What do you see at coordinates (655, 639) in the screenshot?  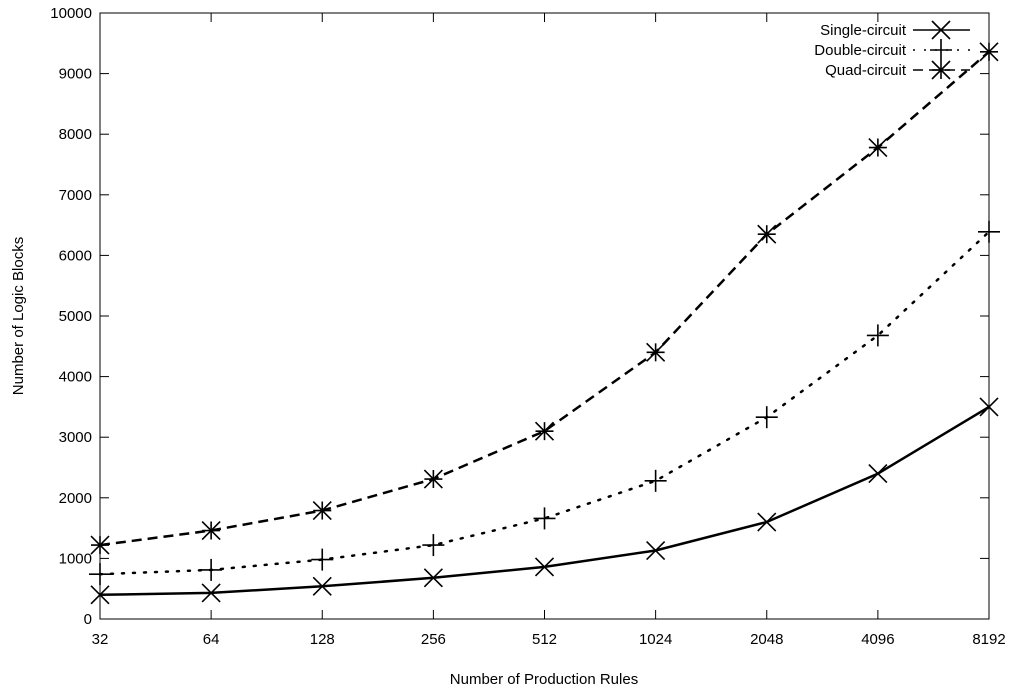 I see `x-tick-label: 1024` at bounding box center [655, 639].